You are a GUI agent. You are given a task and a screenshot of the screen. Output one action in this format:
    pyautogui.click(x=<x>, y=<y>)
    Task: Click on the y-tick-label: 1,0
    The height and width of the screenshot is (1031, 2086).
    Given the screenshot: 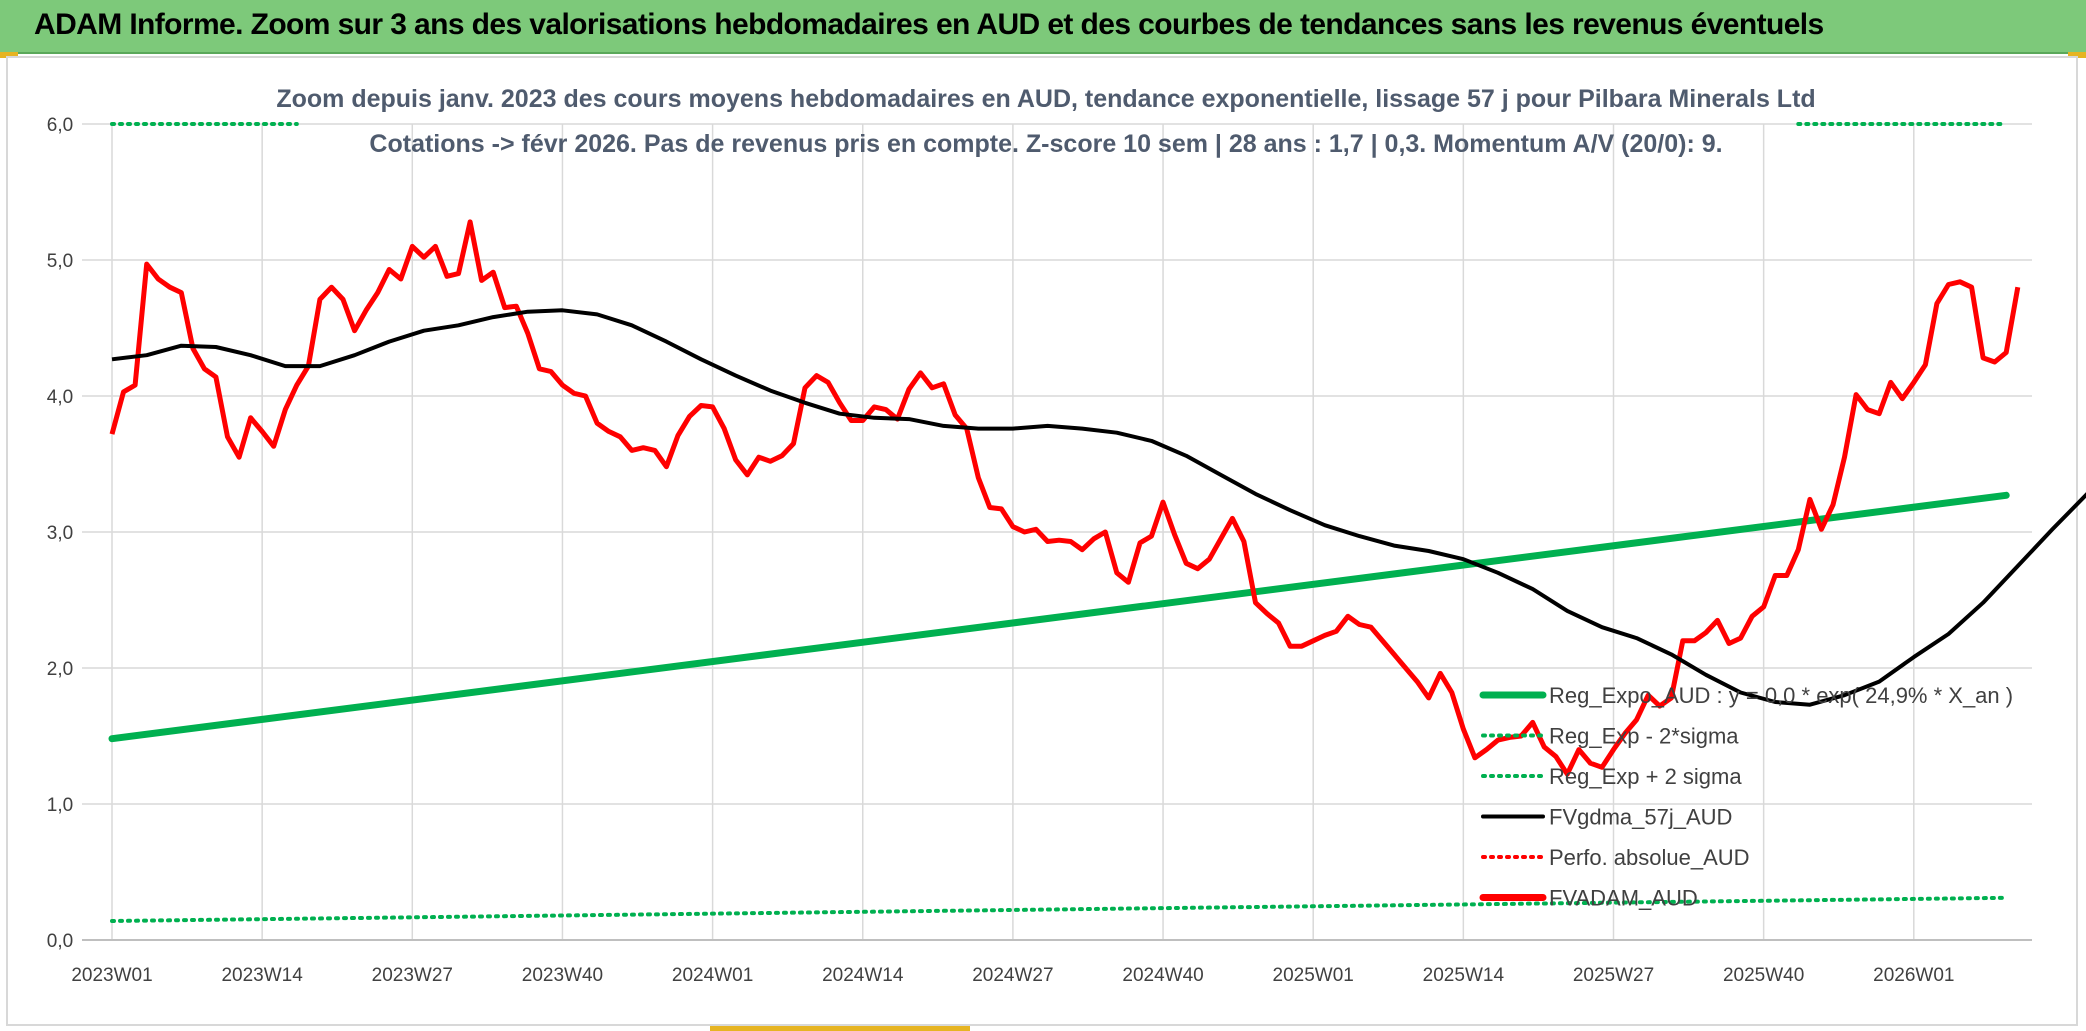 What is the action you would take?
    pyautogui.click(x=60, y=805)
    